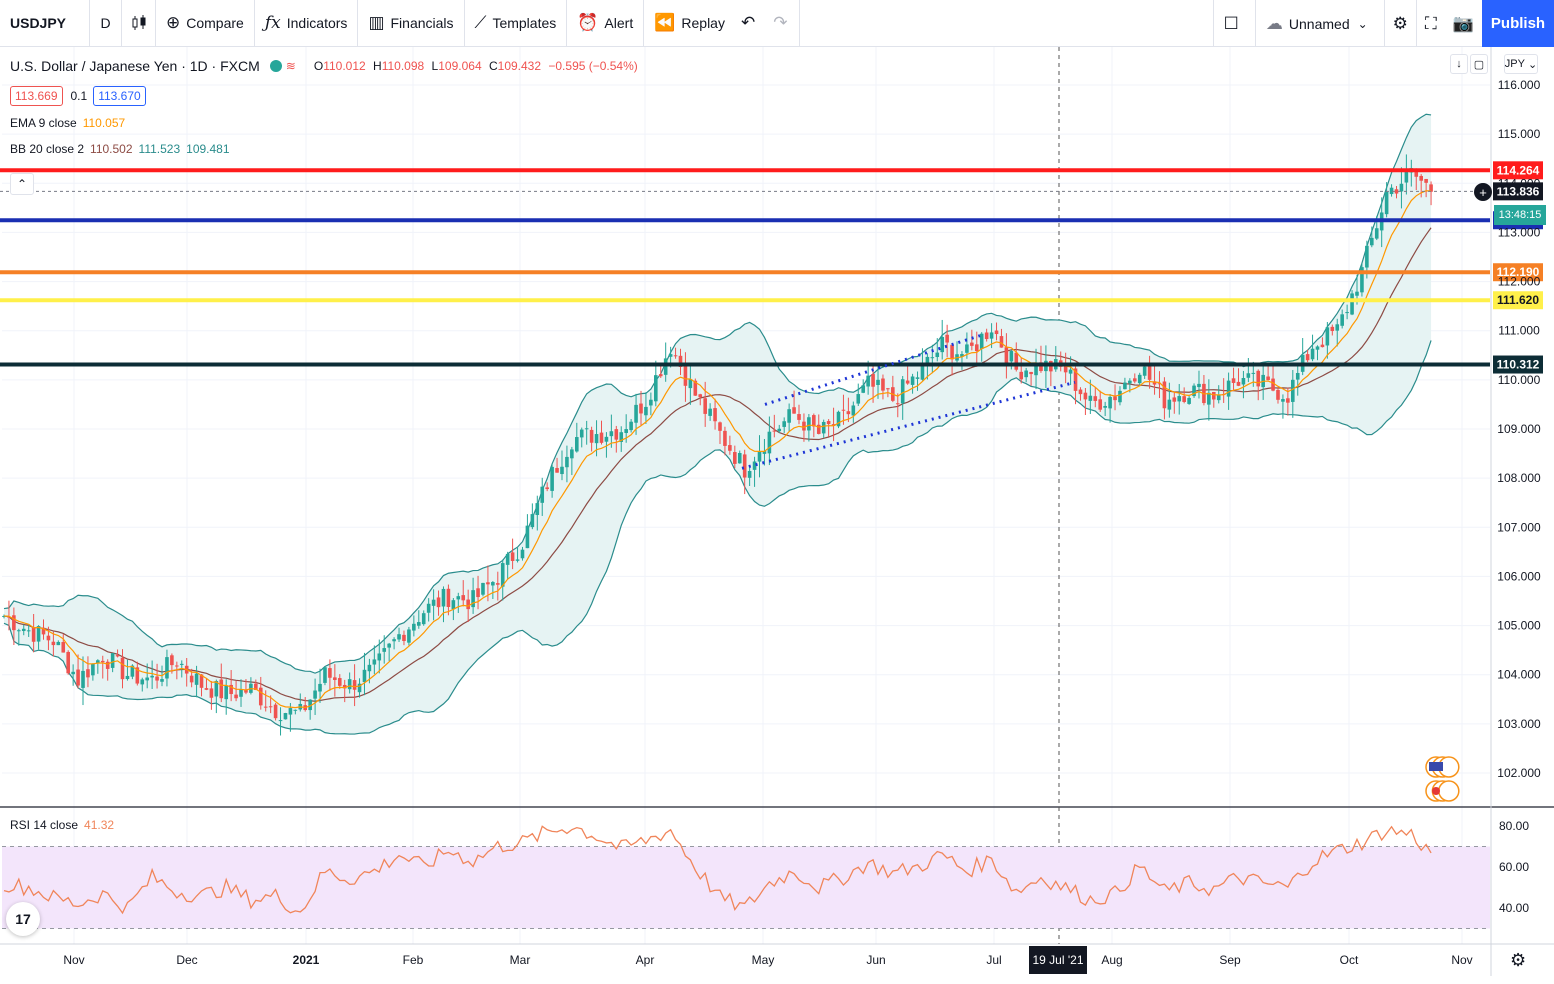 This screenshot has height=984, width=1554. Describe the element at coordinates (1521, 64) in the screenshot. I see `currency-unit-button: JPY ⌄` at that location.